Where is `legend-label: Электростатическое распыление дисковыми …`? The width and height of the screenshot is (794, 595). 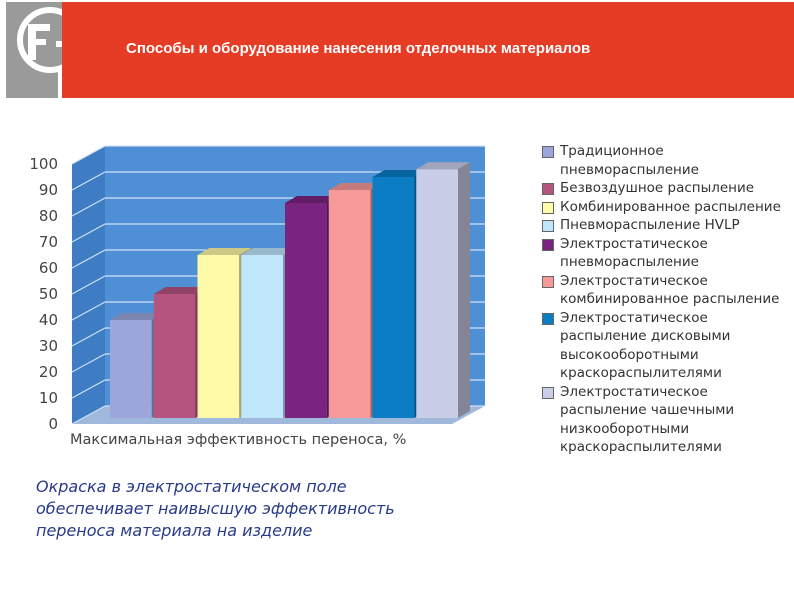
legend-label: Электростатическое распыление дисковыми … is located at coordinates (645, 345).